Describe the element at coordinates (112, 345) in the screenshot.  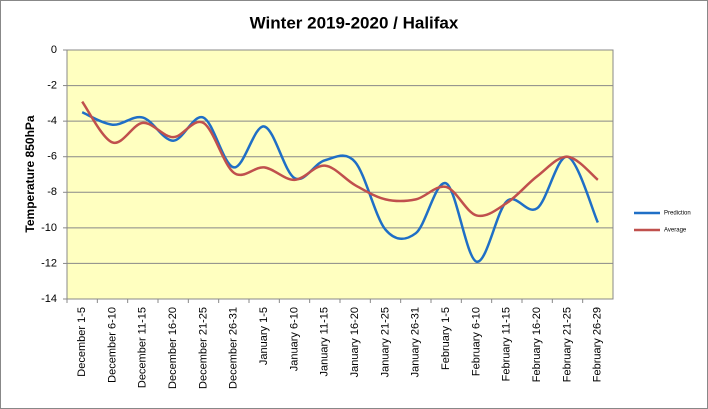
I see `x-tick-label: December 6-10` at that location.